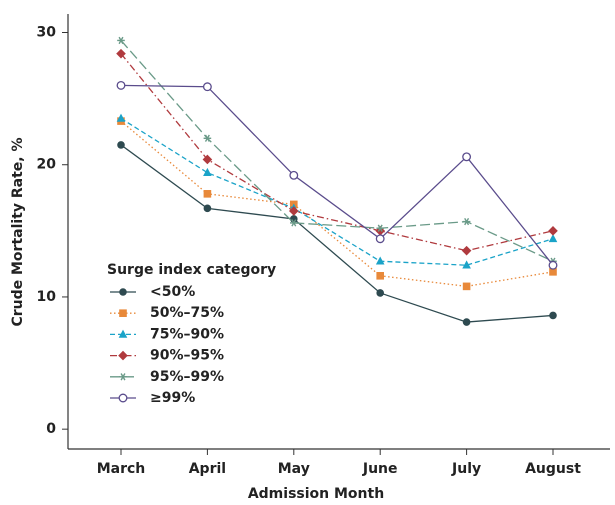 Image resolution: width=615 pixels, height=505 pixels. What do you see at coordinates (466, 469) in the screenshot?
I see `x-tick-label: July` at bounding box center [466, 469].